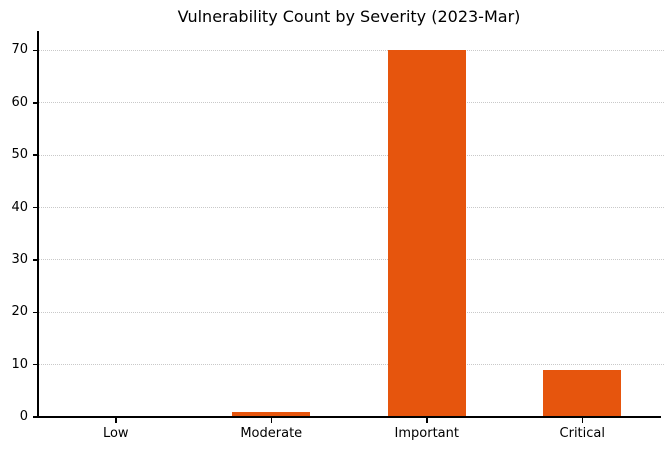 Image resolution: width=667 pixels, height=451 pixels. What do you see at coordinates (426, 433) in the screenshot?
I see `x-tick-label: Important` at bounding box center [426, 433].